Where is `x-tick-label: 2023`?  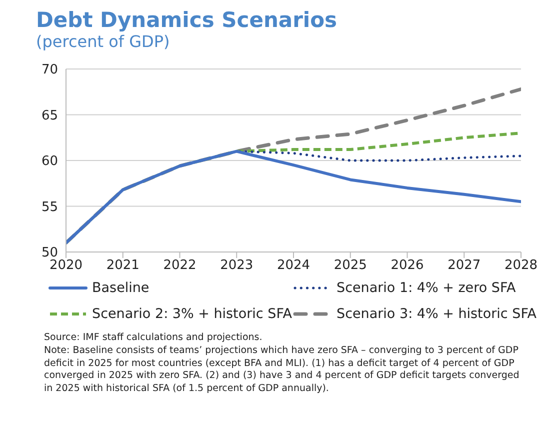
x-tick-label: 2023 is located at coordinates (237, 266).